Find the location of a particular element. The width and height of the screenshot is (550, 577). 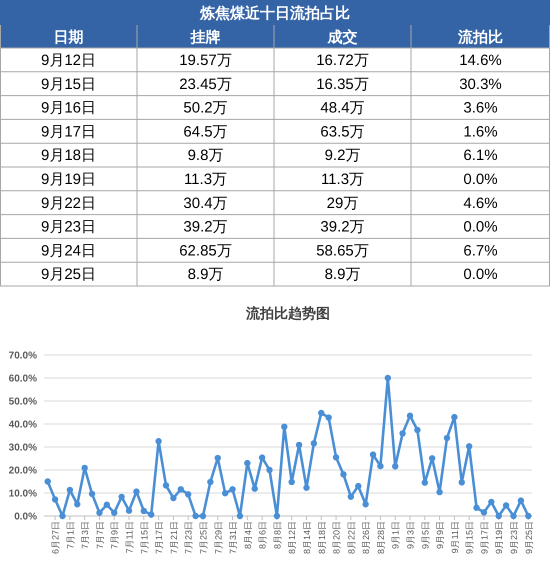

x-tick-label: 9月15日 is located at coordinates (469, 537).